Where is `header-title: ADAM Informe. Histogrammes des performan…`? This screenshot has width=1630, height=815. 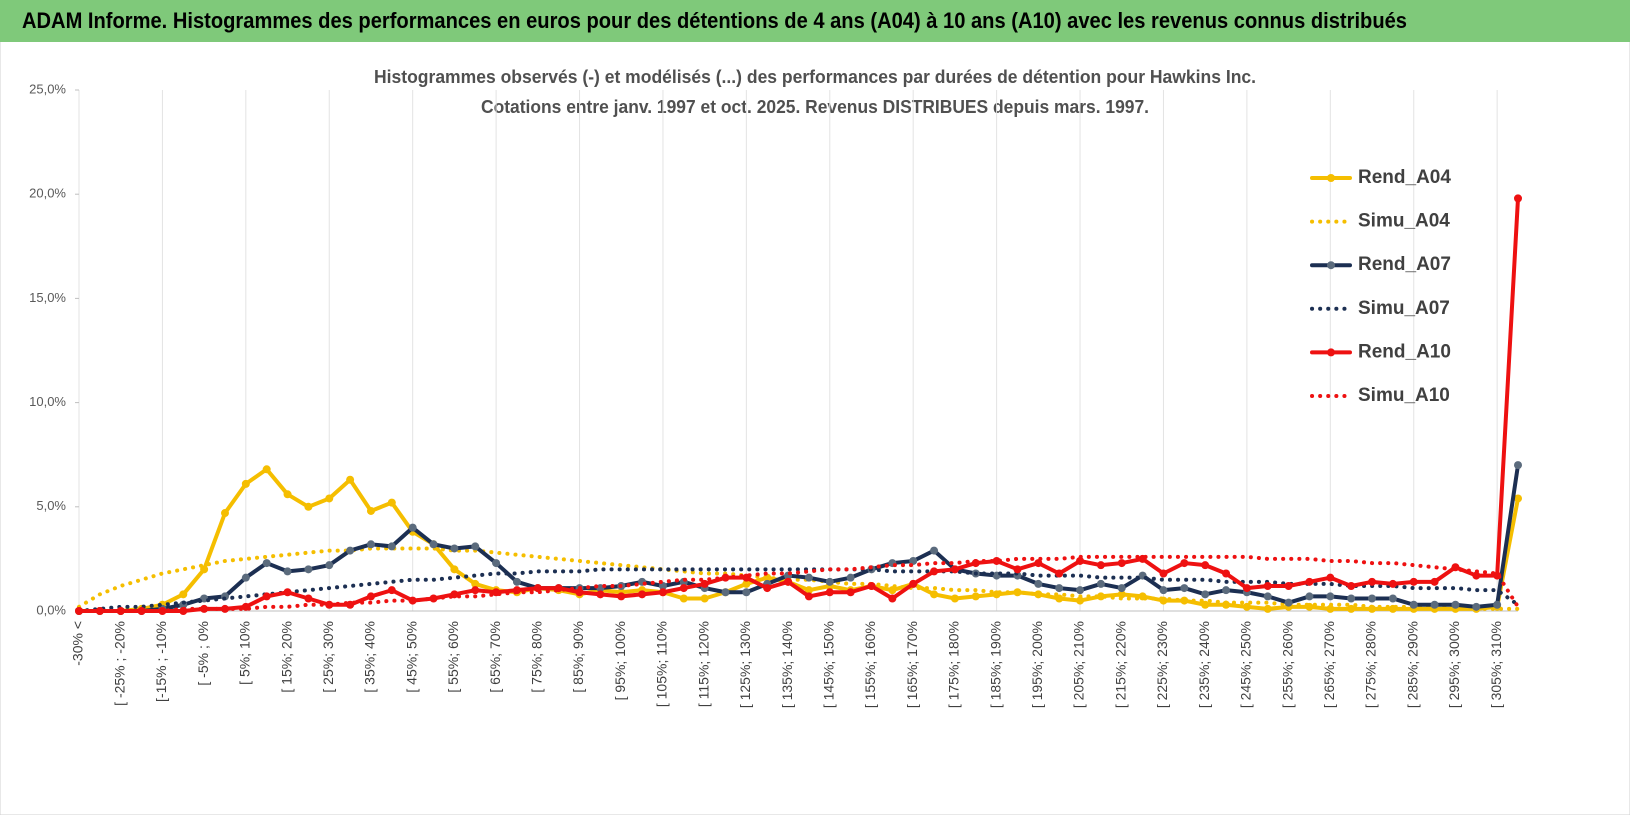
header-title: ADAM Informe. Histogrammes des performan… is located at coordinates (714, 20).